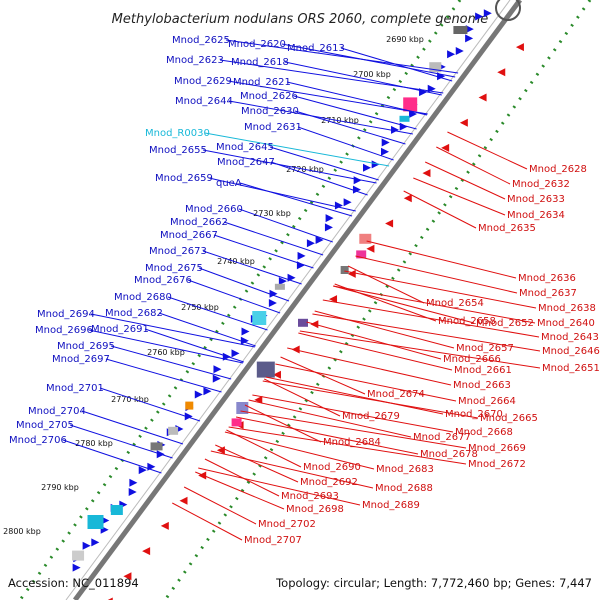  I want to click on gene-label: Mnod_2625, so click(201, 40).